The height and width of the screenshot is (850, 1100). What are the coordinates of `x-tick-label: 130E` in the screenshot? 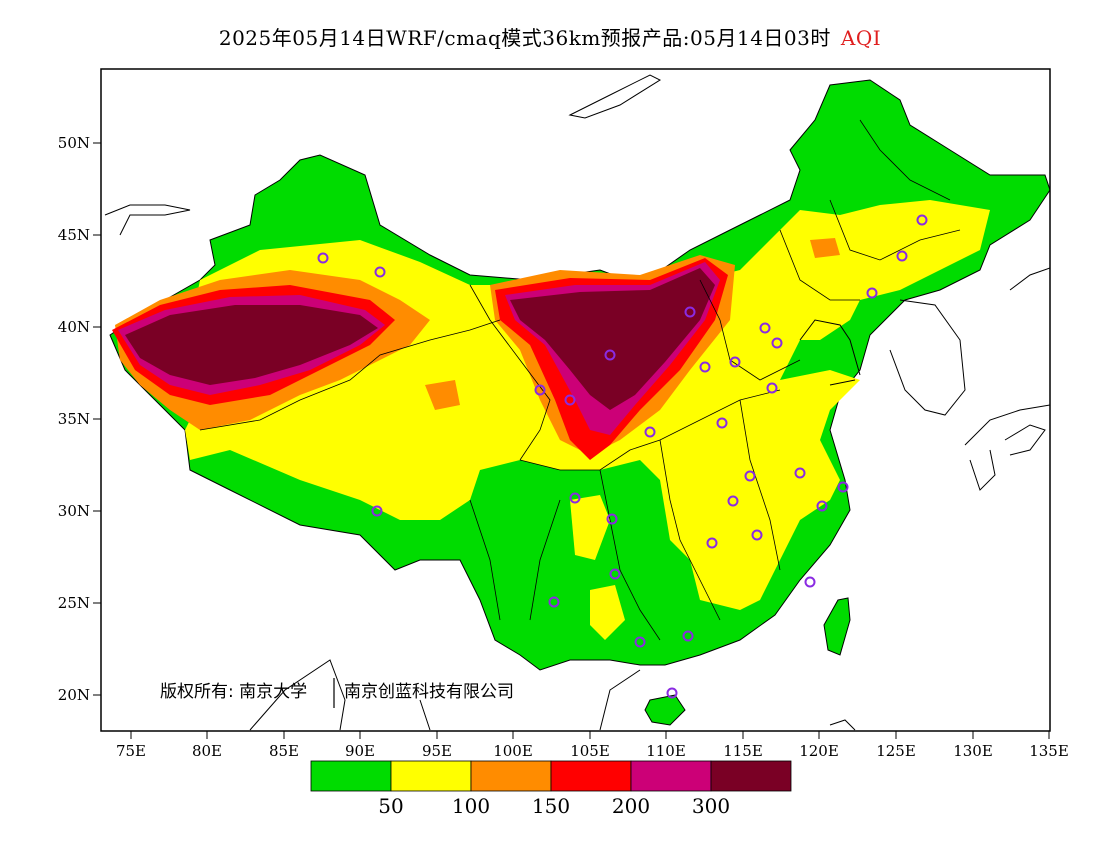 It's located at (973, 751).